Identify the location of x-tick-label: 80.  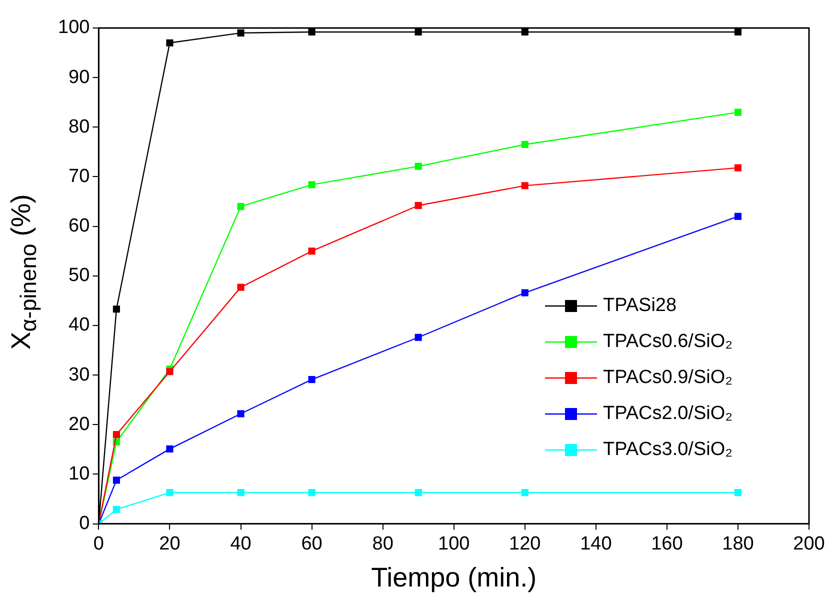
(383, 543).